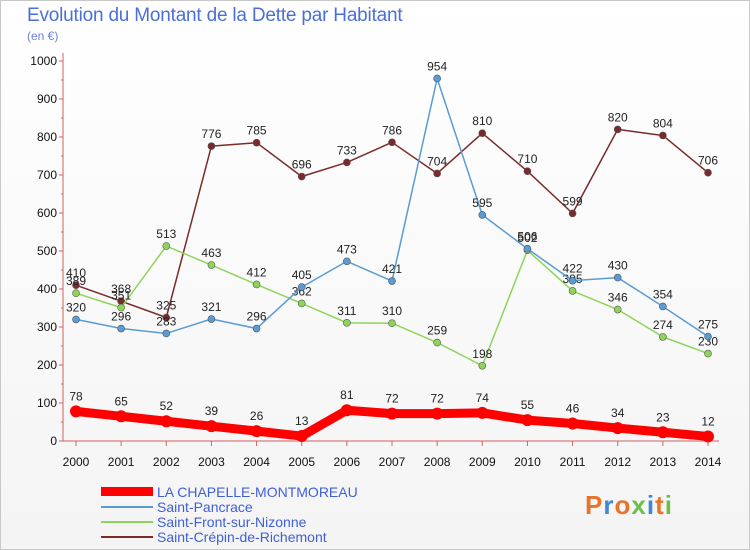  I want to click on data-label: 325, so click(166, 306).